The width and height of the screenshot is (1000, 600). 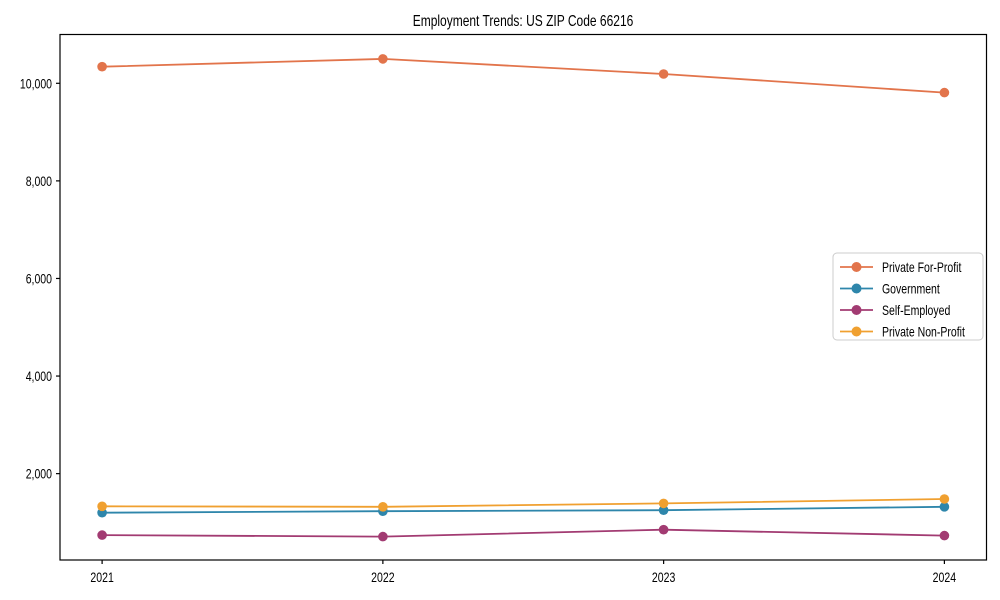 What do you see at coordinates (523, 21) in the screenshot?
I see `chart-title: Employment Trends: US ZIP Code 66216` at bounding box center [523, 21].